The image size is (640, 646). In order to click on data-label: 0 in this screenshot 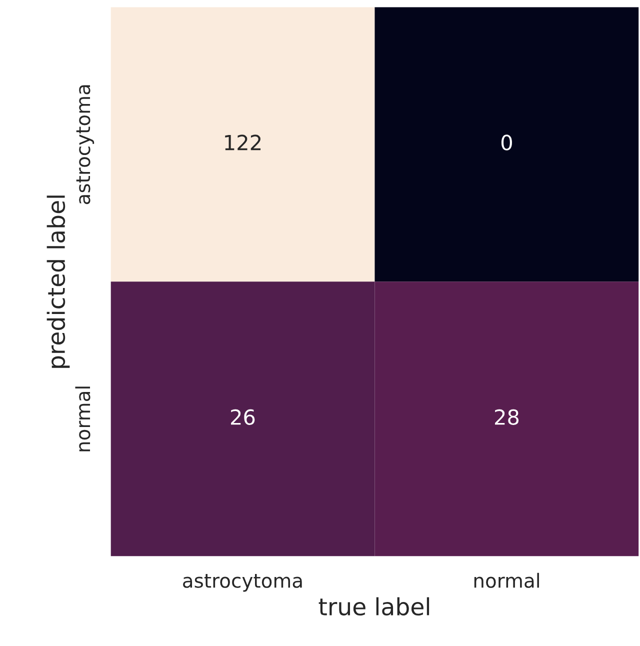, I will do `click(506, 142)`.